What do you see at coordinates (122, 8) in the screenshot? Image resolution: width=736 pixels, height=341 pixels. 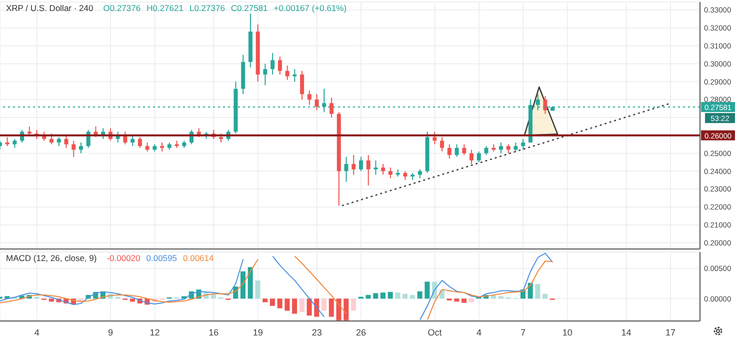 I see `annotation: O0.27376` at bounding box center [122, 8].